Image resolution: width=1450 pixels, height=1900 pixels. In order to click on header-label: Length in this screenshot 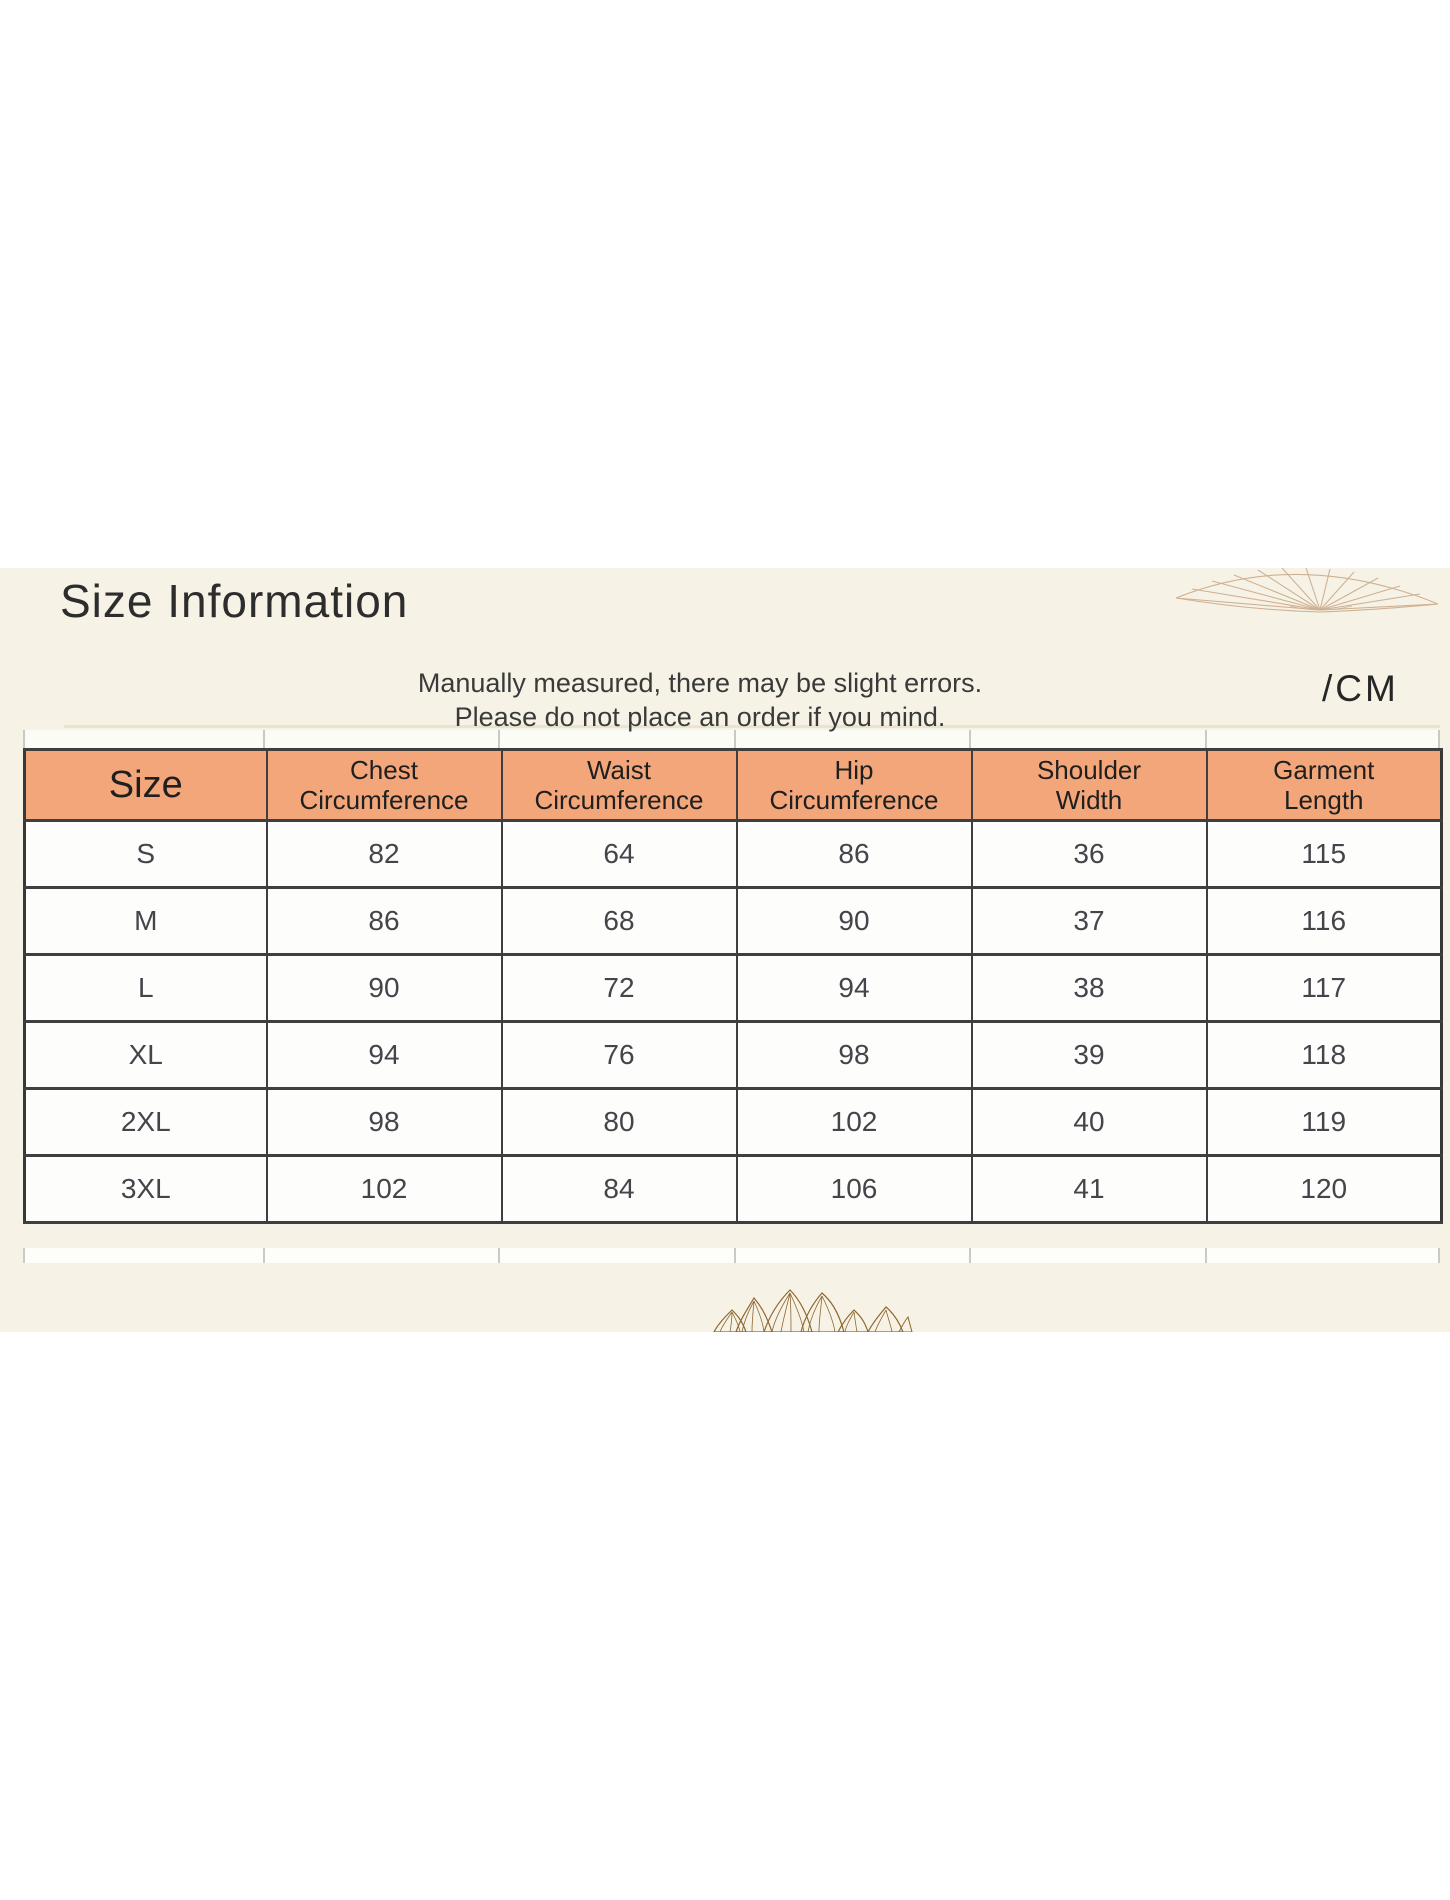, I will do `click(1323, 800)`.